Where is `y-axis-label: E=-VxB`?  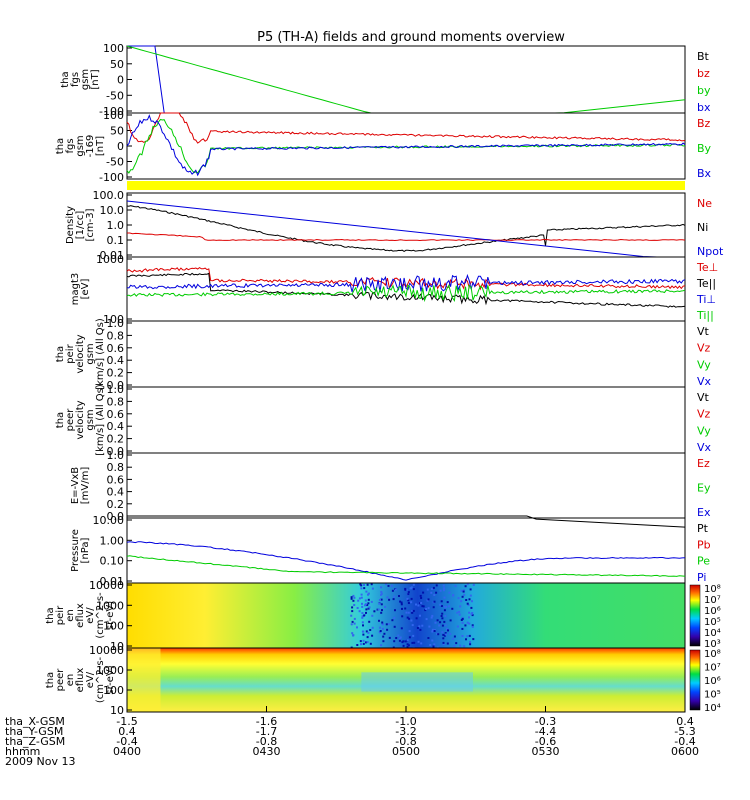 y-axis-label: E=-VxB is located at coordinates (75, 485).